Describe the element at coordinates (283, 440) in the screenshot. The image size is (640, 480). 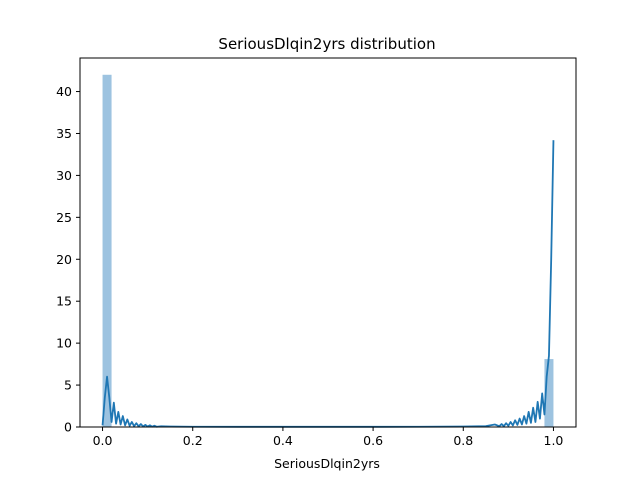
I see `x-tick-label-2: 0.4` at that location.